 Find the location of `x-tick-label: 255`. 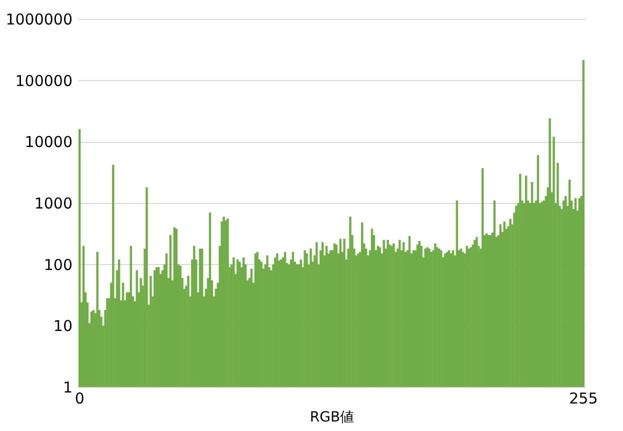

x-tick-label: 255 is located at coordinates (583, 399).